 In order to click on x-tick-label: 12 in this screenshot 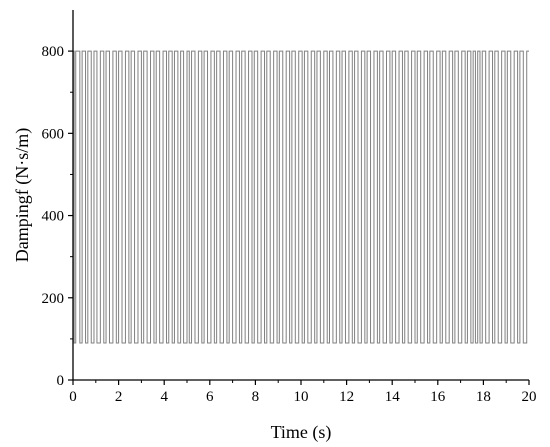, I will do `click(346, 397)`.